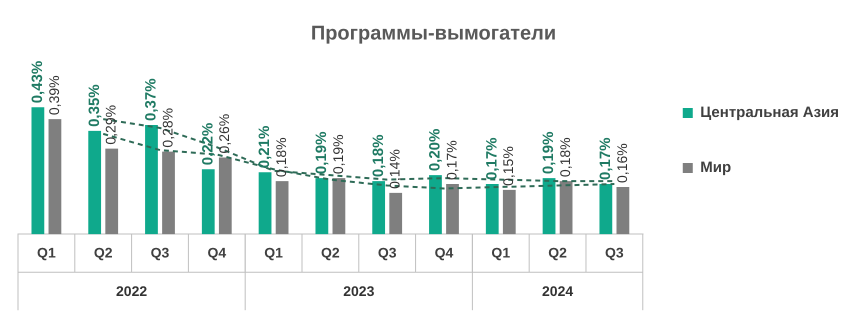 Image resolution: width=867 pixels, height=331 pixels. What do you see at coordinates (359, 291) in the screenshot?
I see `text: 2023` at bounding box center [359, 291].